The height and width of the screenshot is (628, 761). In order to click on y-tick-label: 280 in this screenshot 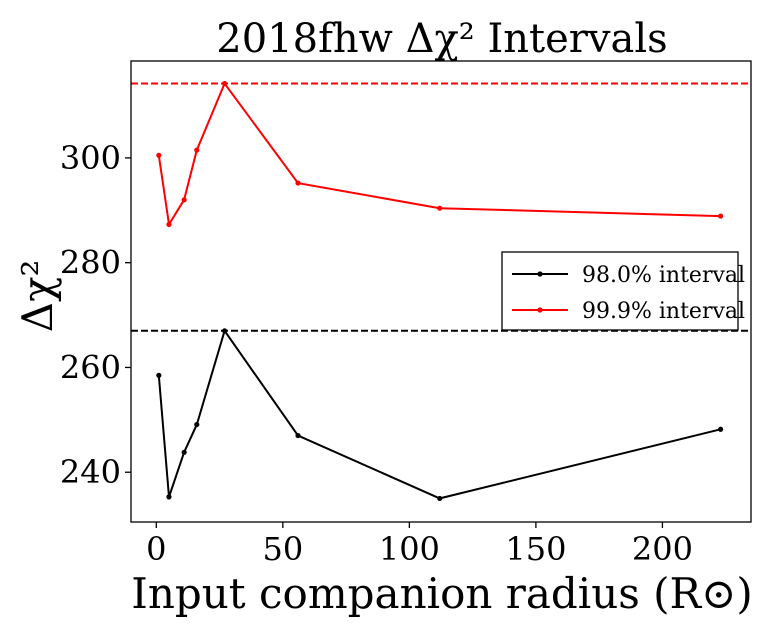, I will do `click(90, 263)`.